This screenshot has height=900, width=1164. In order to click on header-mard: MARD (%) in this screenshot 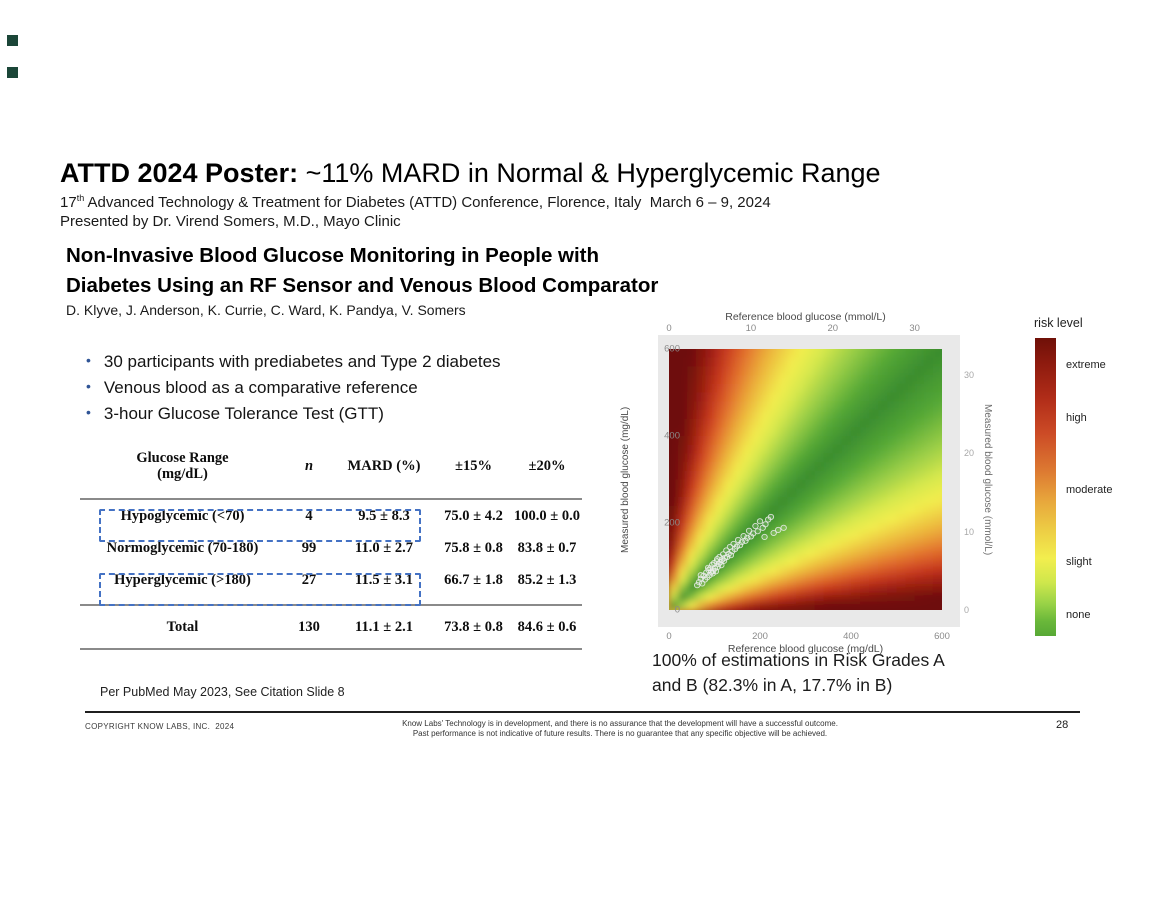, I will do `click(384, 466)`.